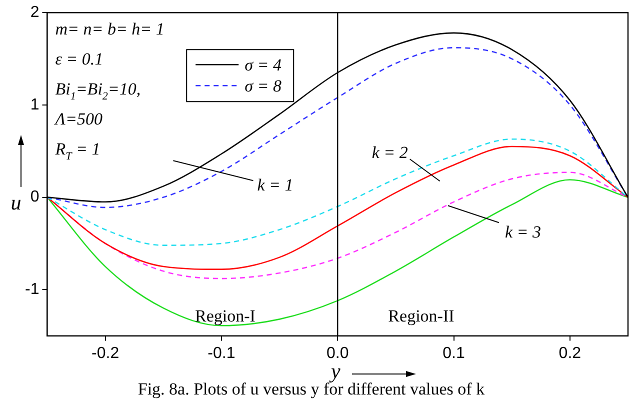 This screenshot has width=633, height=408. Describe the element at coordinates (222, 353) in the screenshot. I see `x-tick-label: -0.1` at that location.